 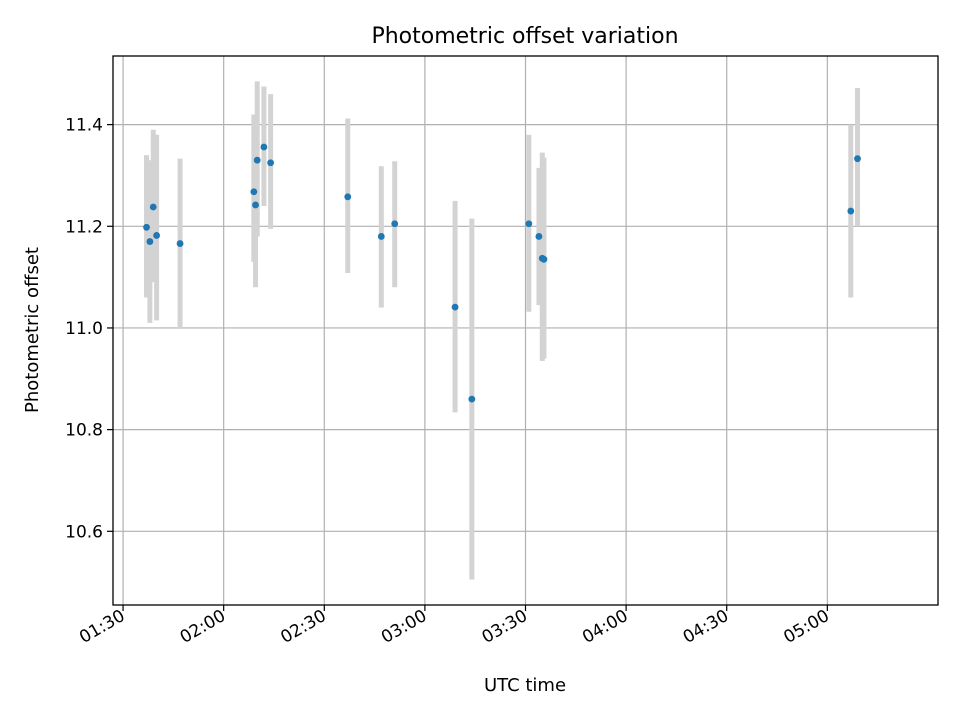 What do you see at coordinates (524, 36) in the screenshot?
I see `chart-title: Photometric offset variation` at bounding box center [524, 36].